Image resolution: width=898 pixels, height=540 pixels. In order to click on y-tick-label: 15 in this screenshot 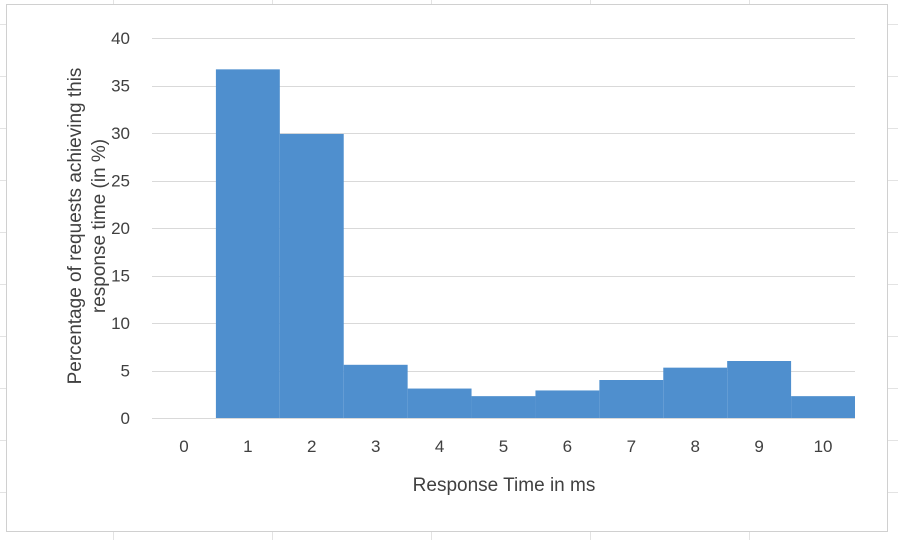, I will do `click(120, 276)`.